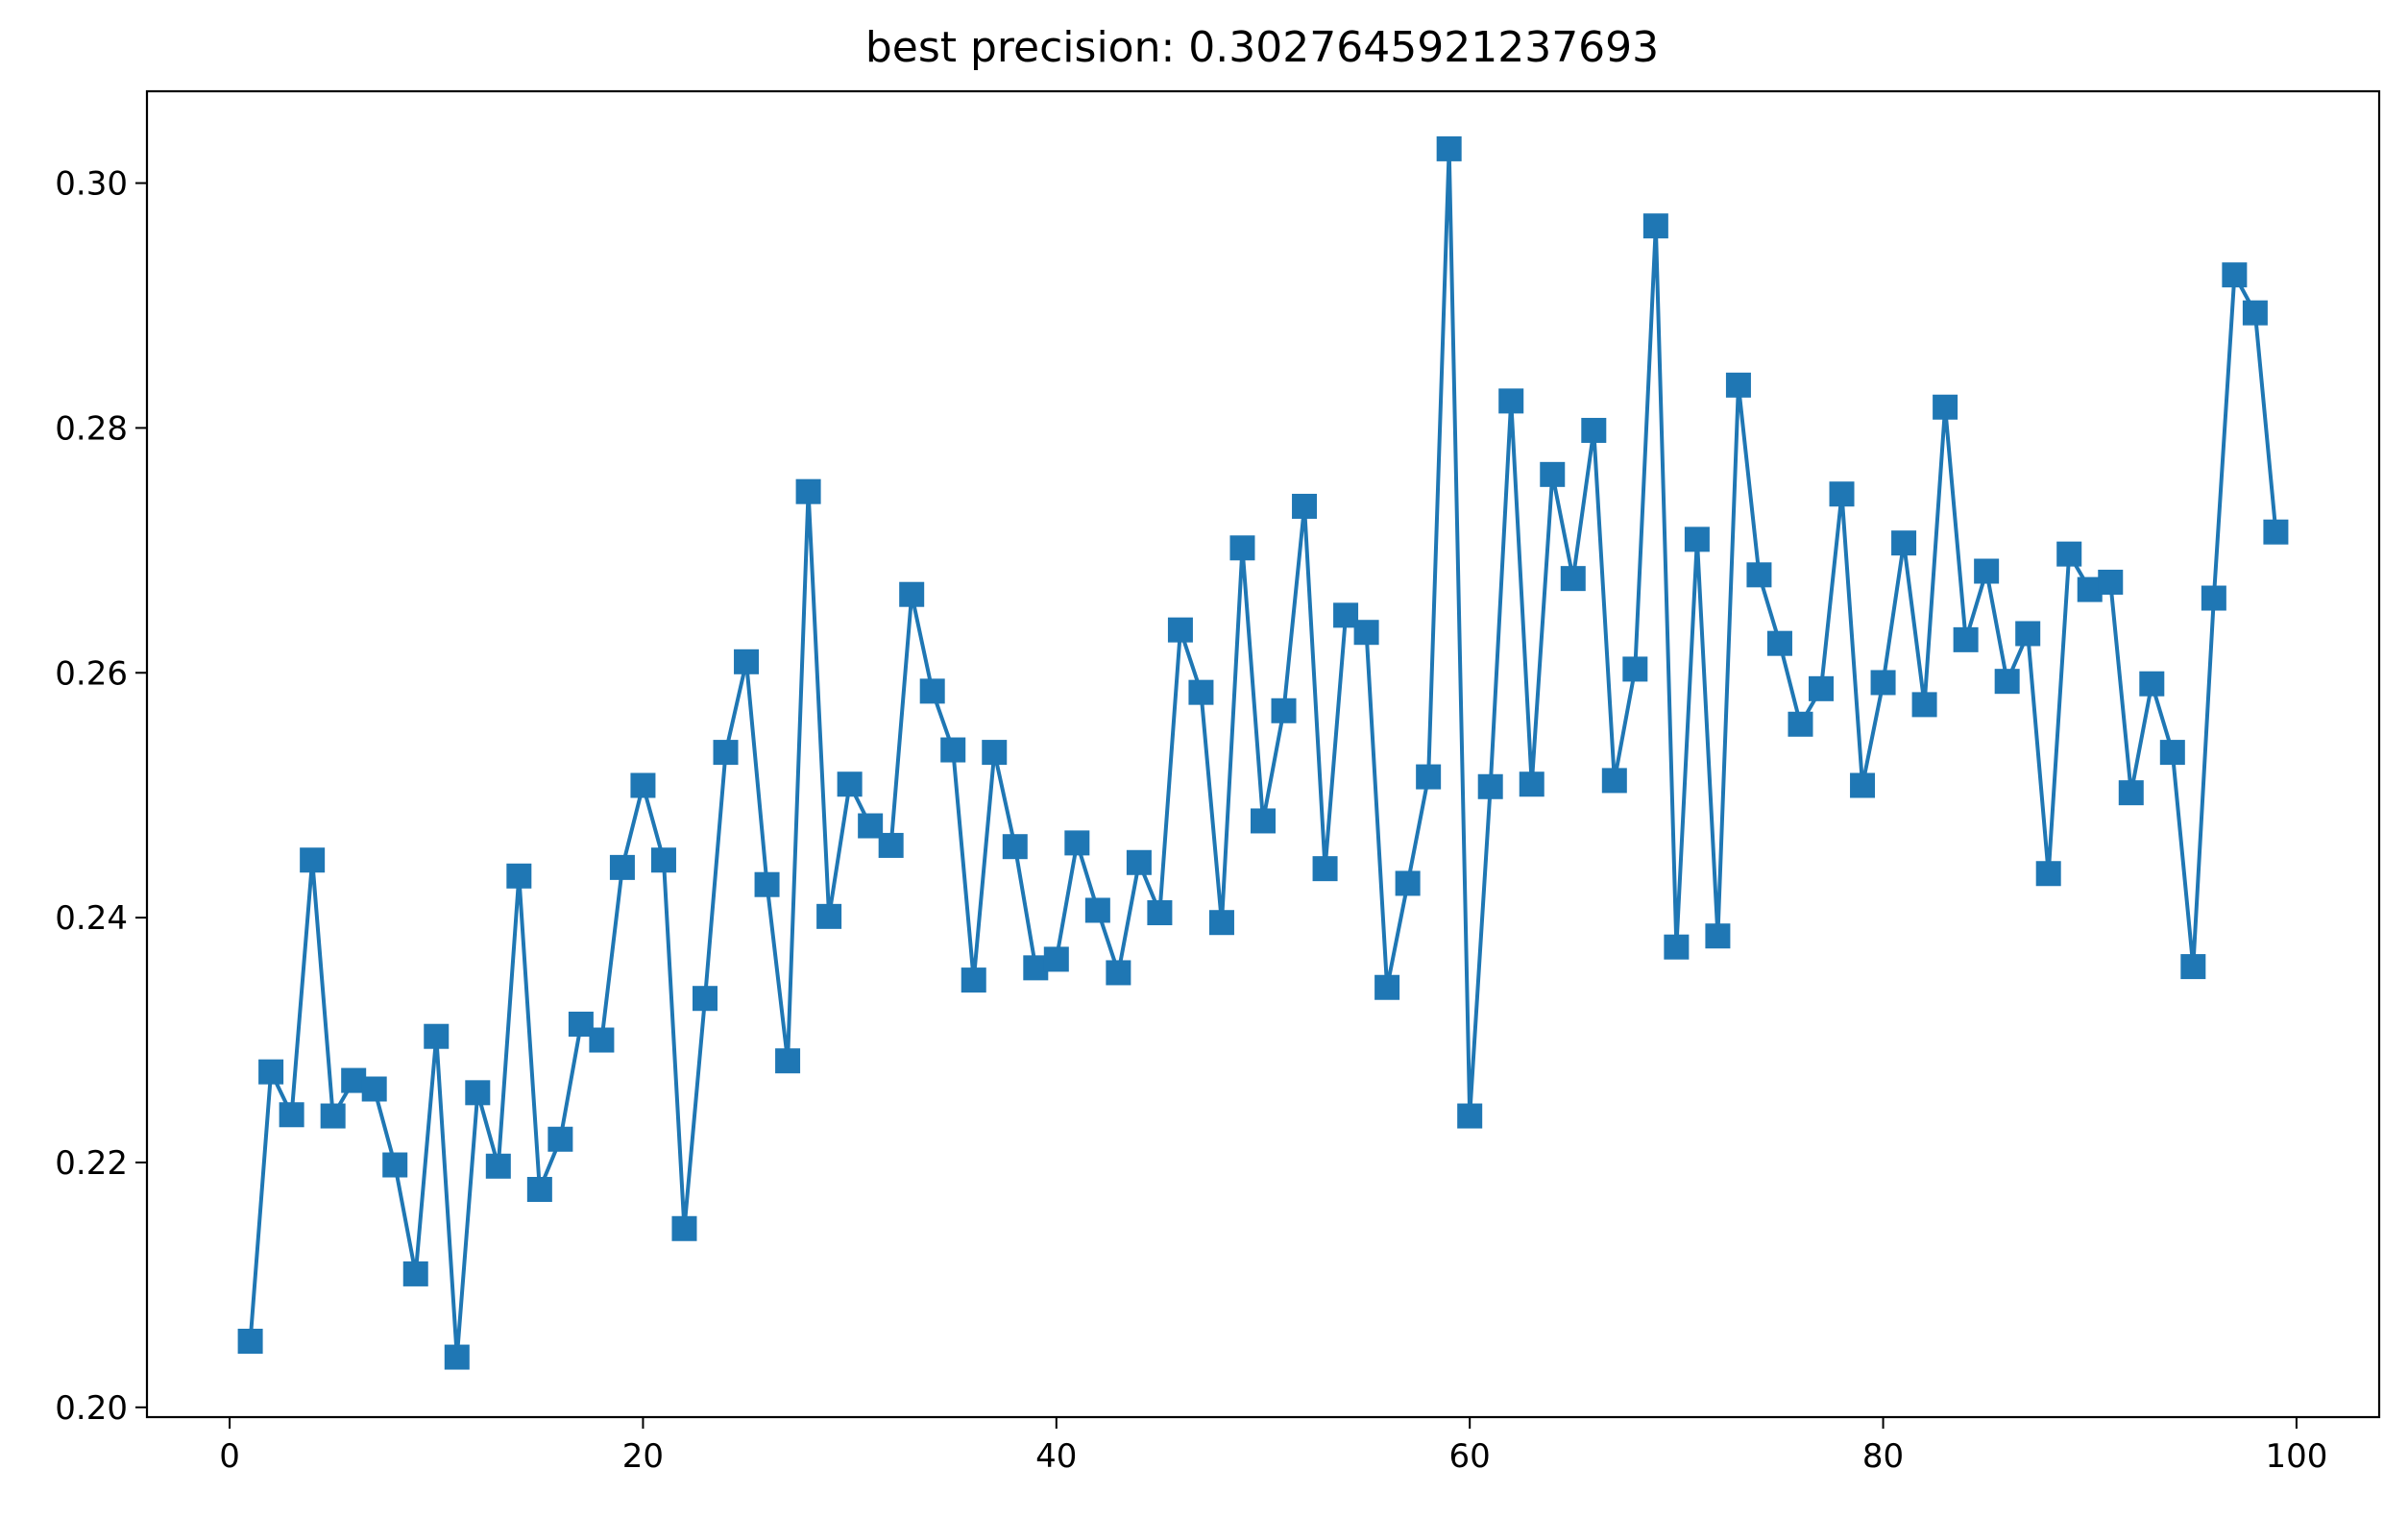  I want to click on y-tick-label: 0.22, so click(91, 1163).